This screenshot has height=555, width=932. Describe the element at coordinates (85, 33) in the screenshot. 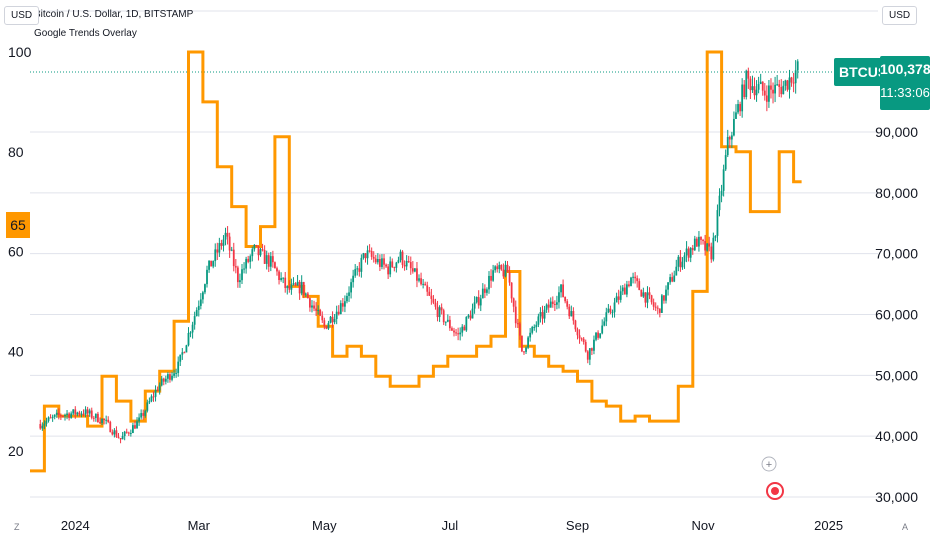

I see `indicator-name: Google Trends Overlay` at that location.